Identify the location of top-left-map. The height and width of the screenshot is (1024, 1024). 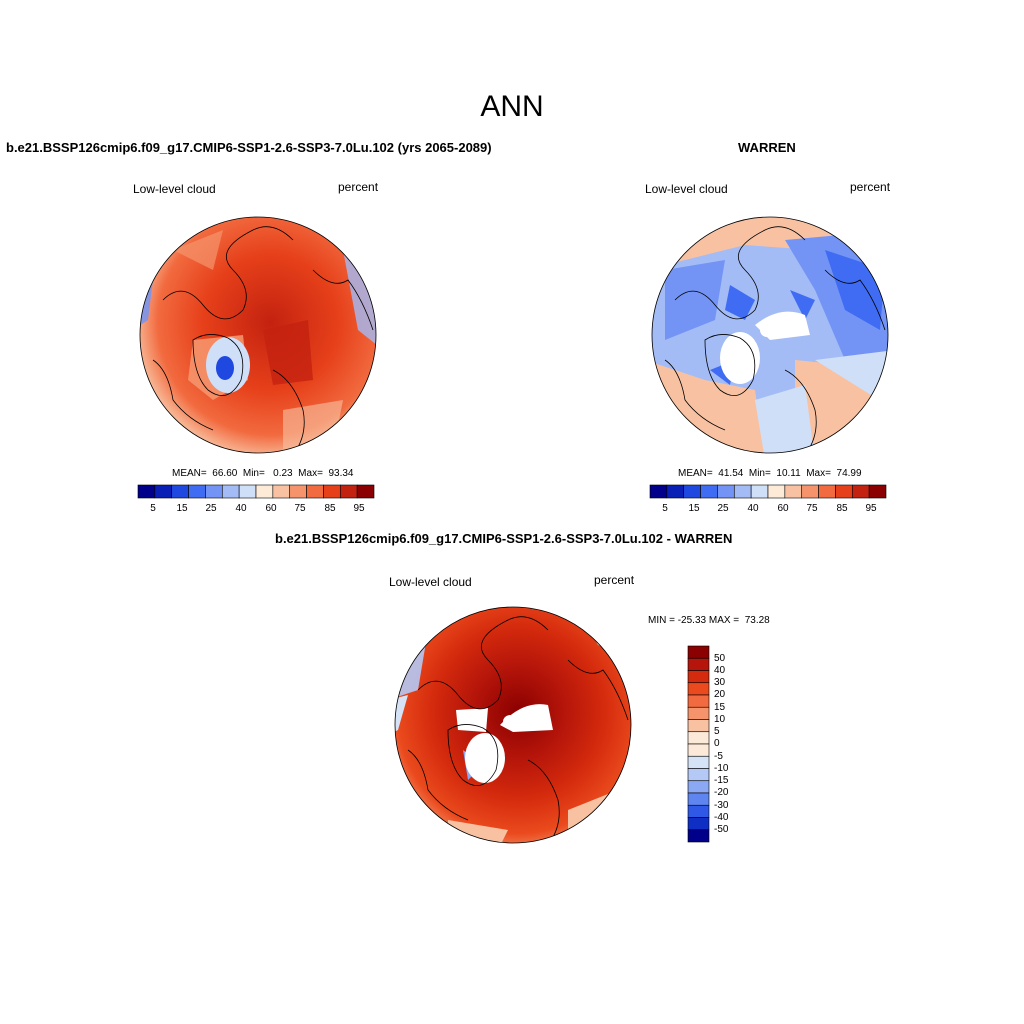
(258, 335).